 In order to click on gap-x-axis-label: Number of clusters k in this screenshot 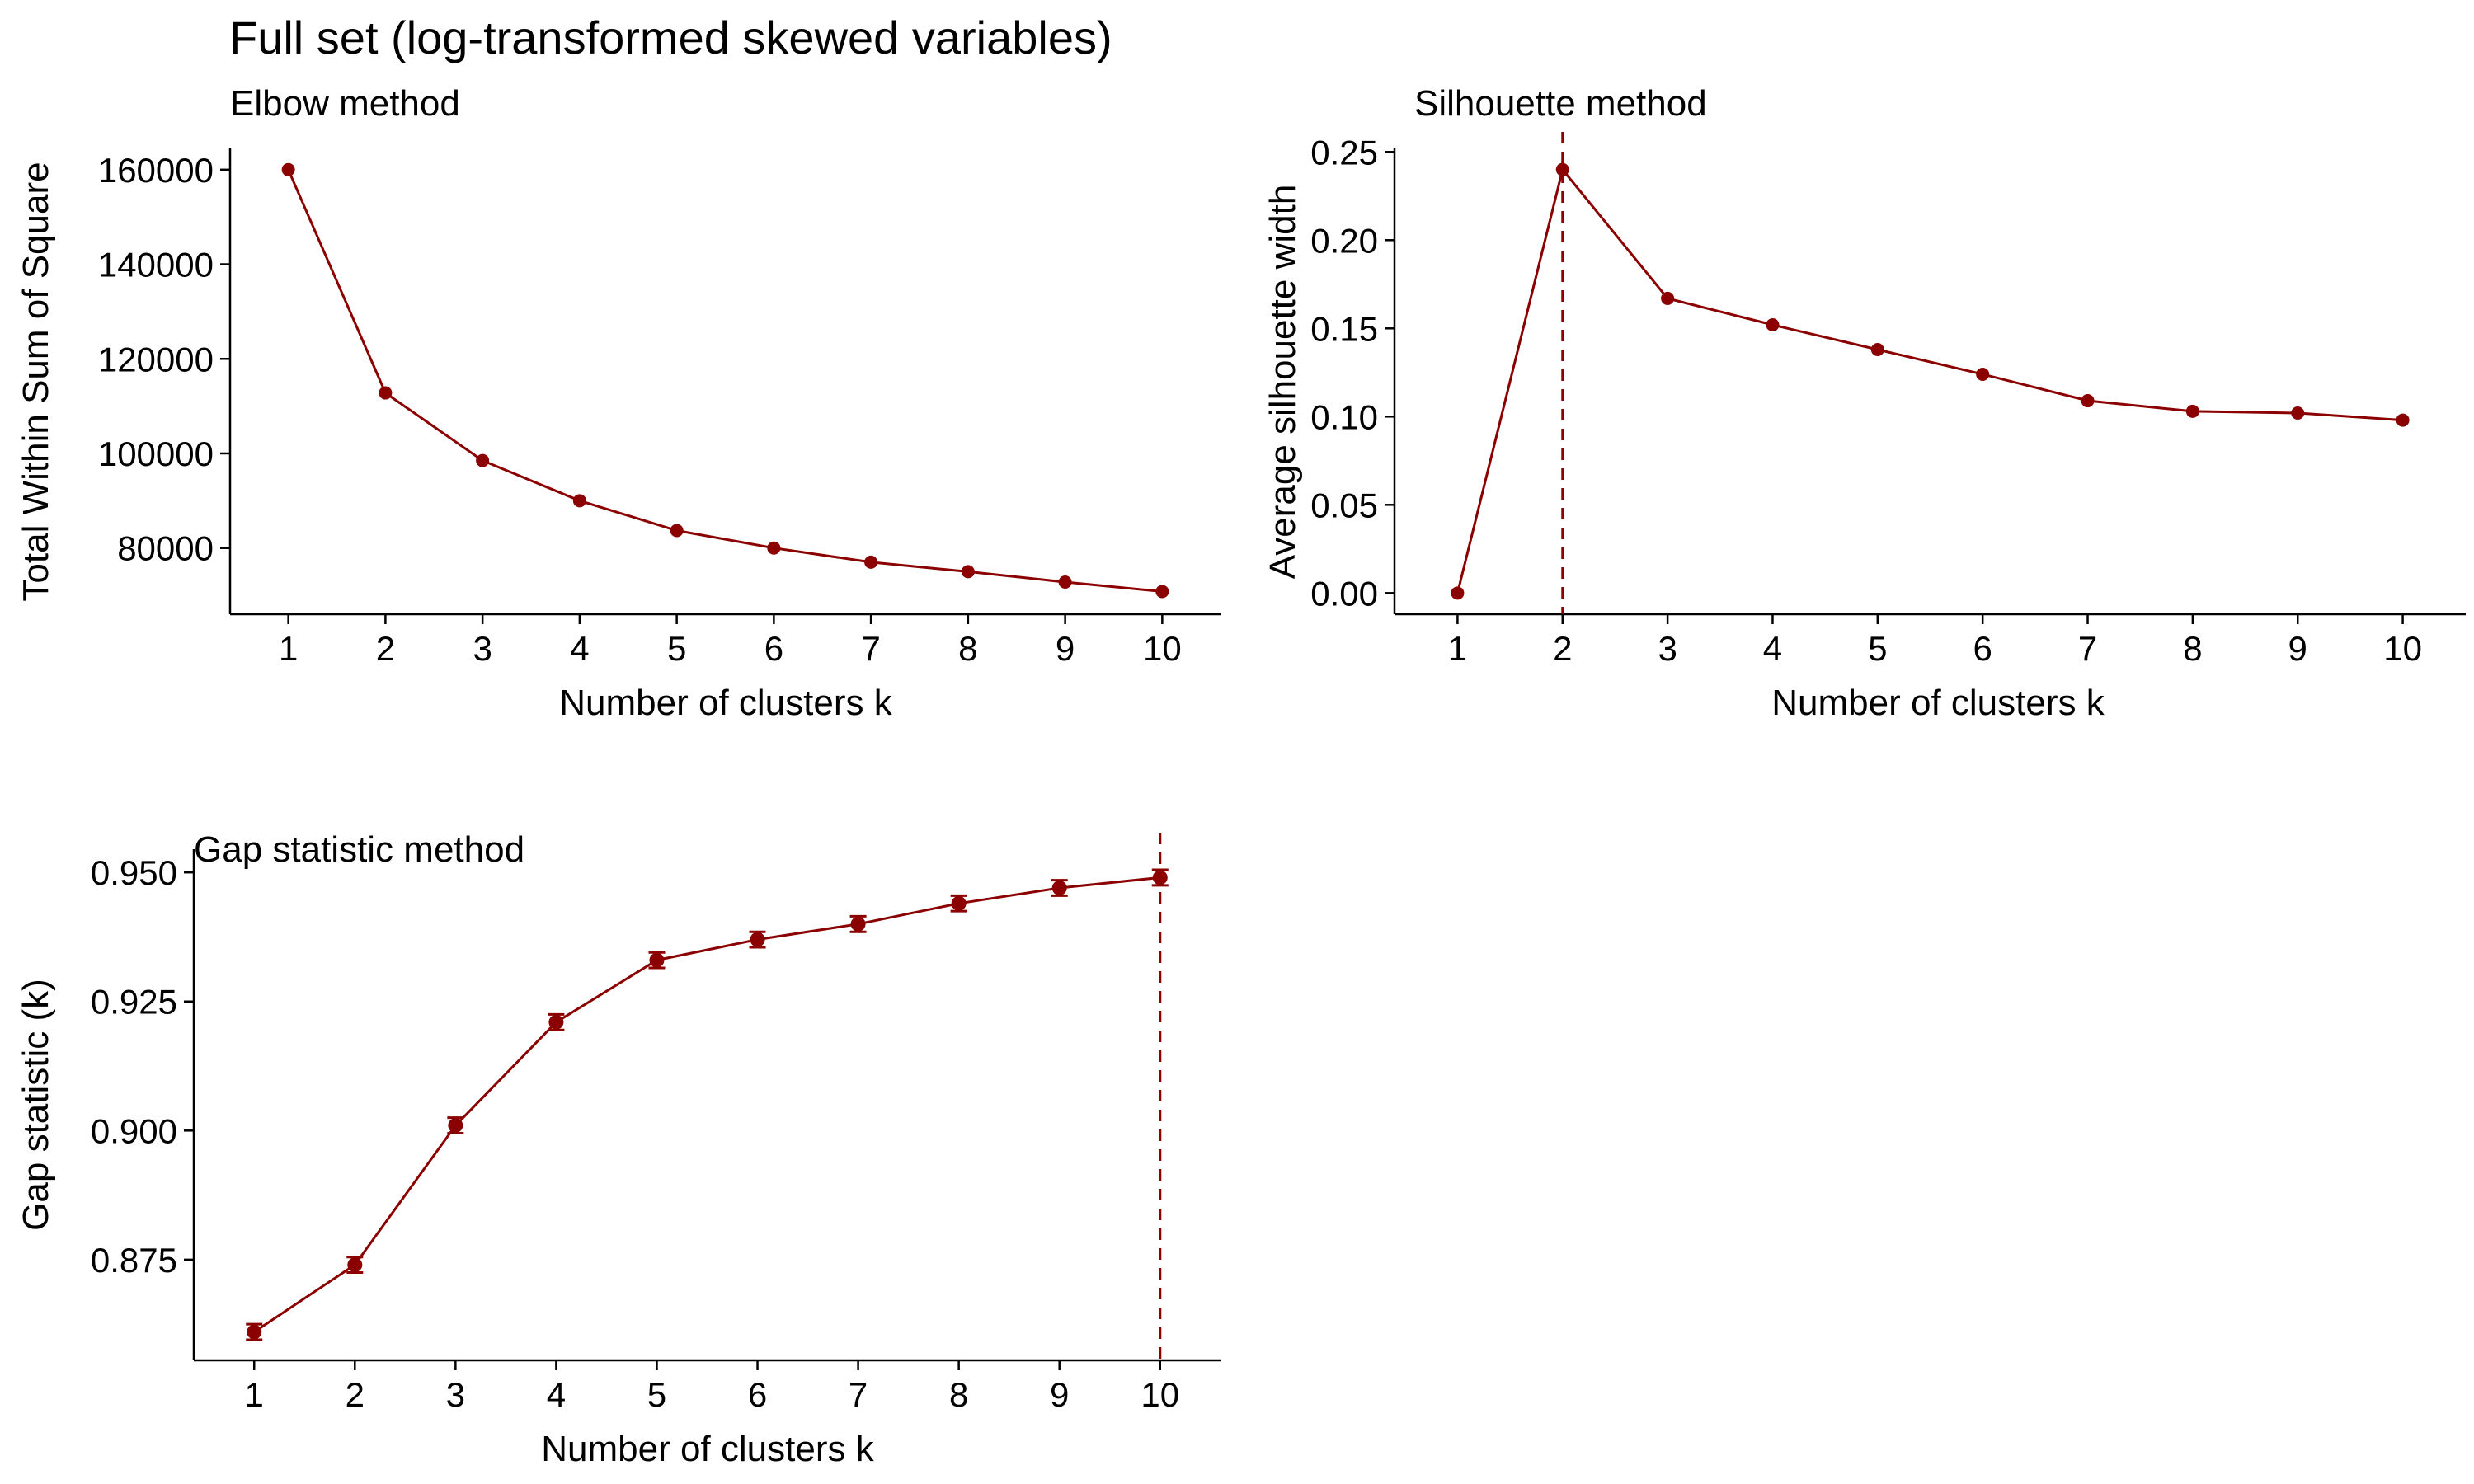, I will do `click(707, 1449)`.